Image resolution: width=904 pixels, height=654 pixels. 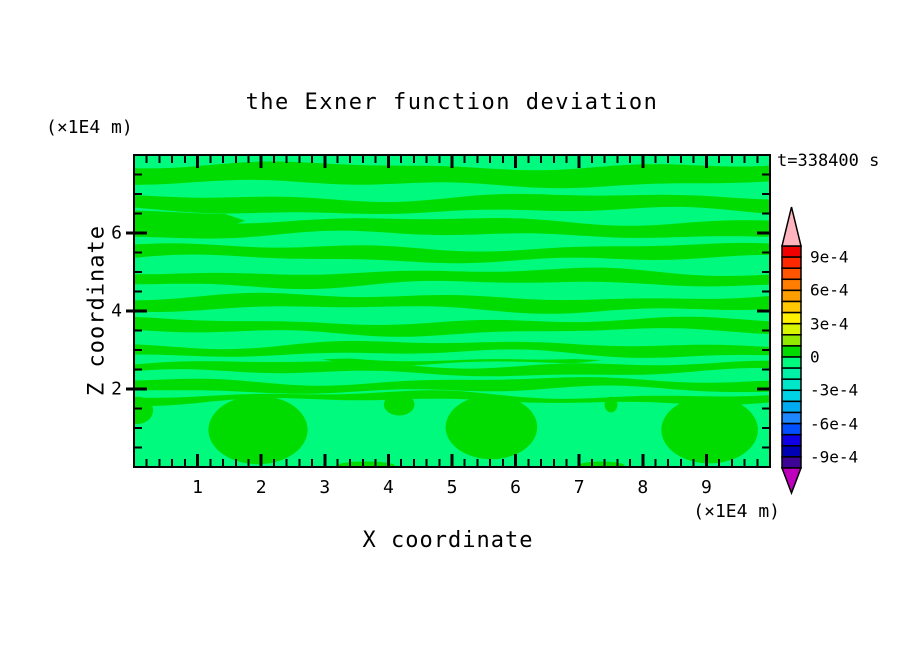 I want to click on x-axis-unit-label: (×1E4 m), so click(x=736, y=511).